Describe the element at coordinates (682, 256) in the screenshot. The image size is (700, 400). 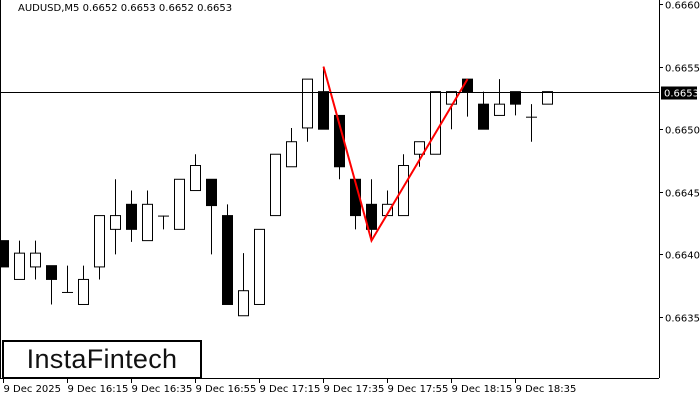
I see `y-tick-label: 0.6640` at that location.